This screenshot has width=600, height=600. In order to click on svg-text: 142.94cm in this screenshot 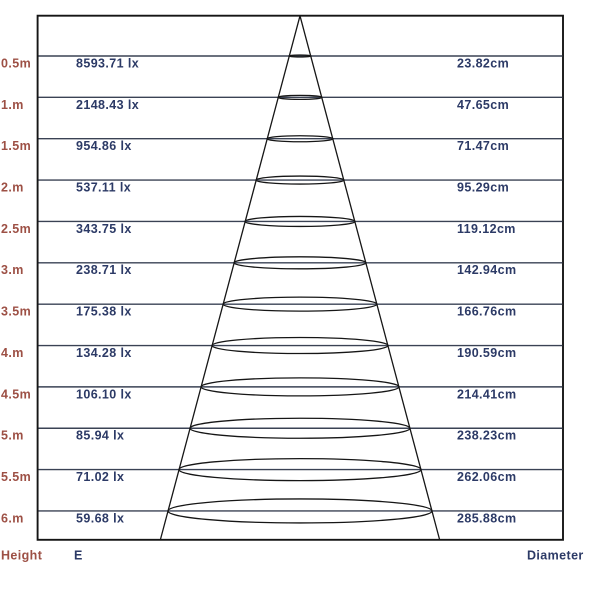, I will do `click(487, 270)`.